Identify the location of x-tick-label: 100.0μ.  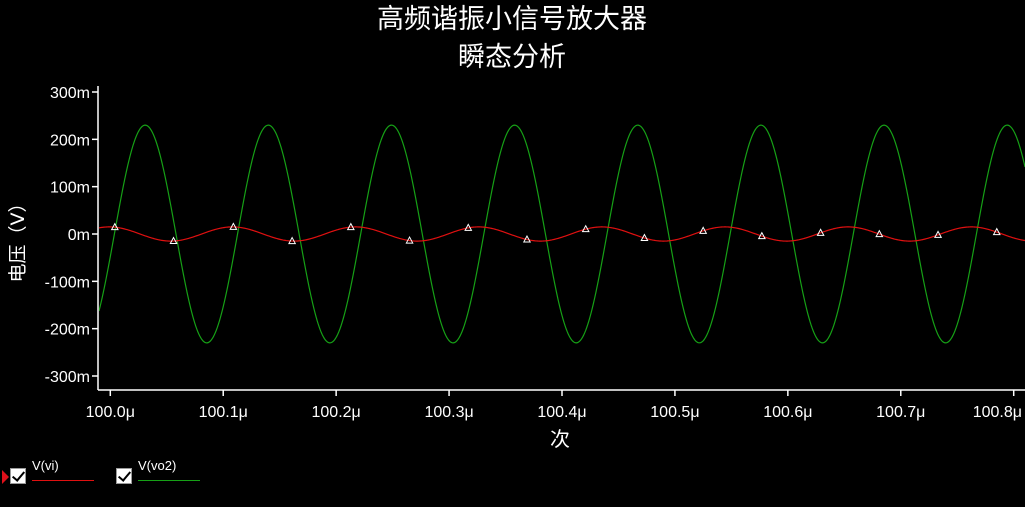
(110, 412).